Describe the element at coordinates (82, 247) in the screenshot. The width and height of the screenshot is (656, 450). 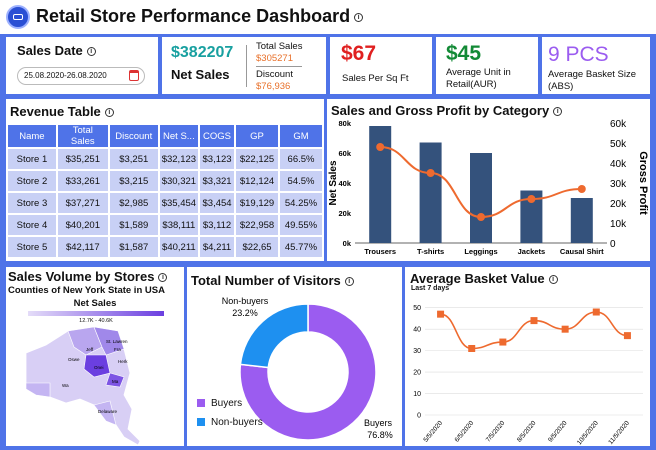
I see `table-cell: $42,117` at that location.